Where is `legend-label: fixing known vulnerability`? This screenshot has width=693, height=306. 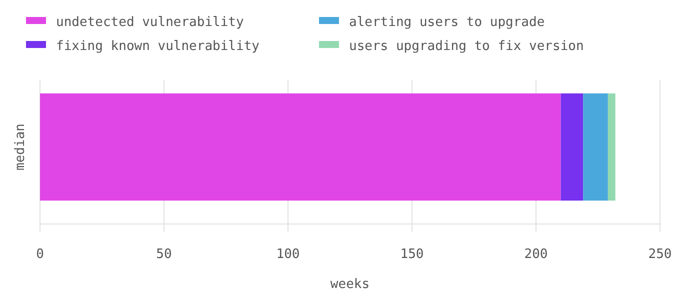
legend-label: fixing known vulnerability is located at coordinates (158, 46).